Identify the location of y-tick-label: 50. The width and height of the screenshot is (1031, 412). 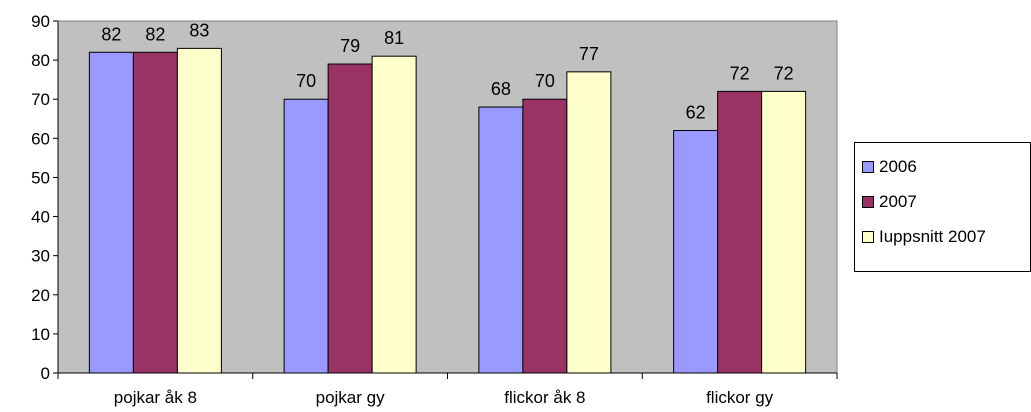
(40, 177).